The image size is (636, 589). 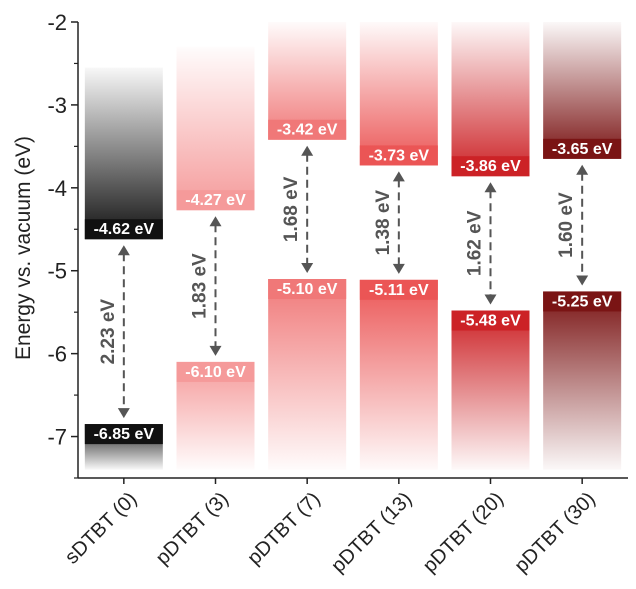 I want to click on lumo-level-label: -4.62 eV, so click(x=124, y=229).